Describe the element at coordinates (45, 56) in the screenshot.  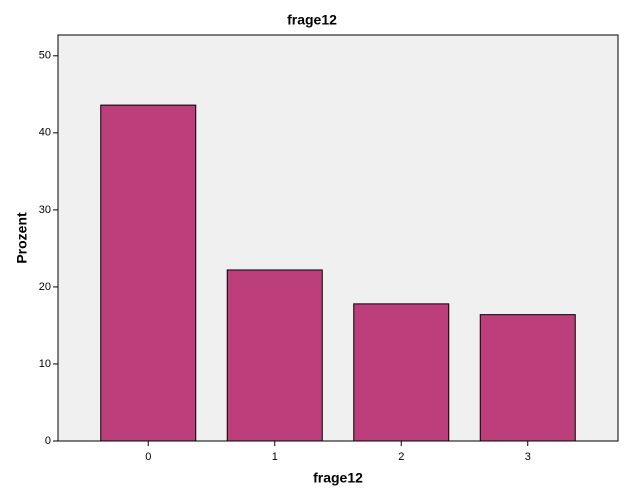
I see `y-tick-label: 50` at that location.